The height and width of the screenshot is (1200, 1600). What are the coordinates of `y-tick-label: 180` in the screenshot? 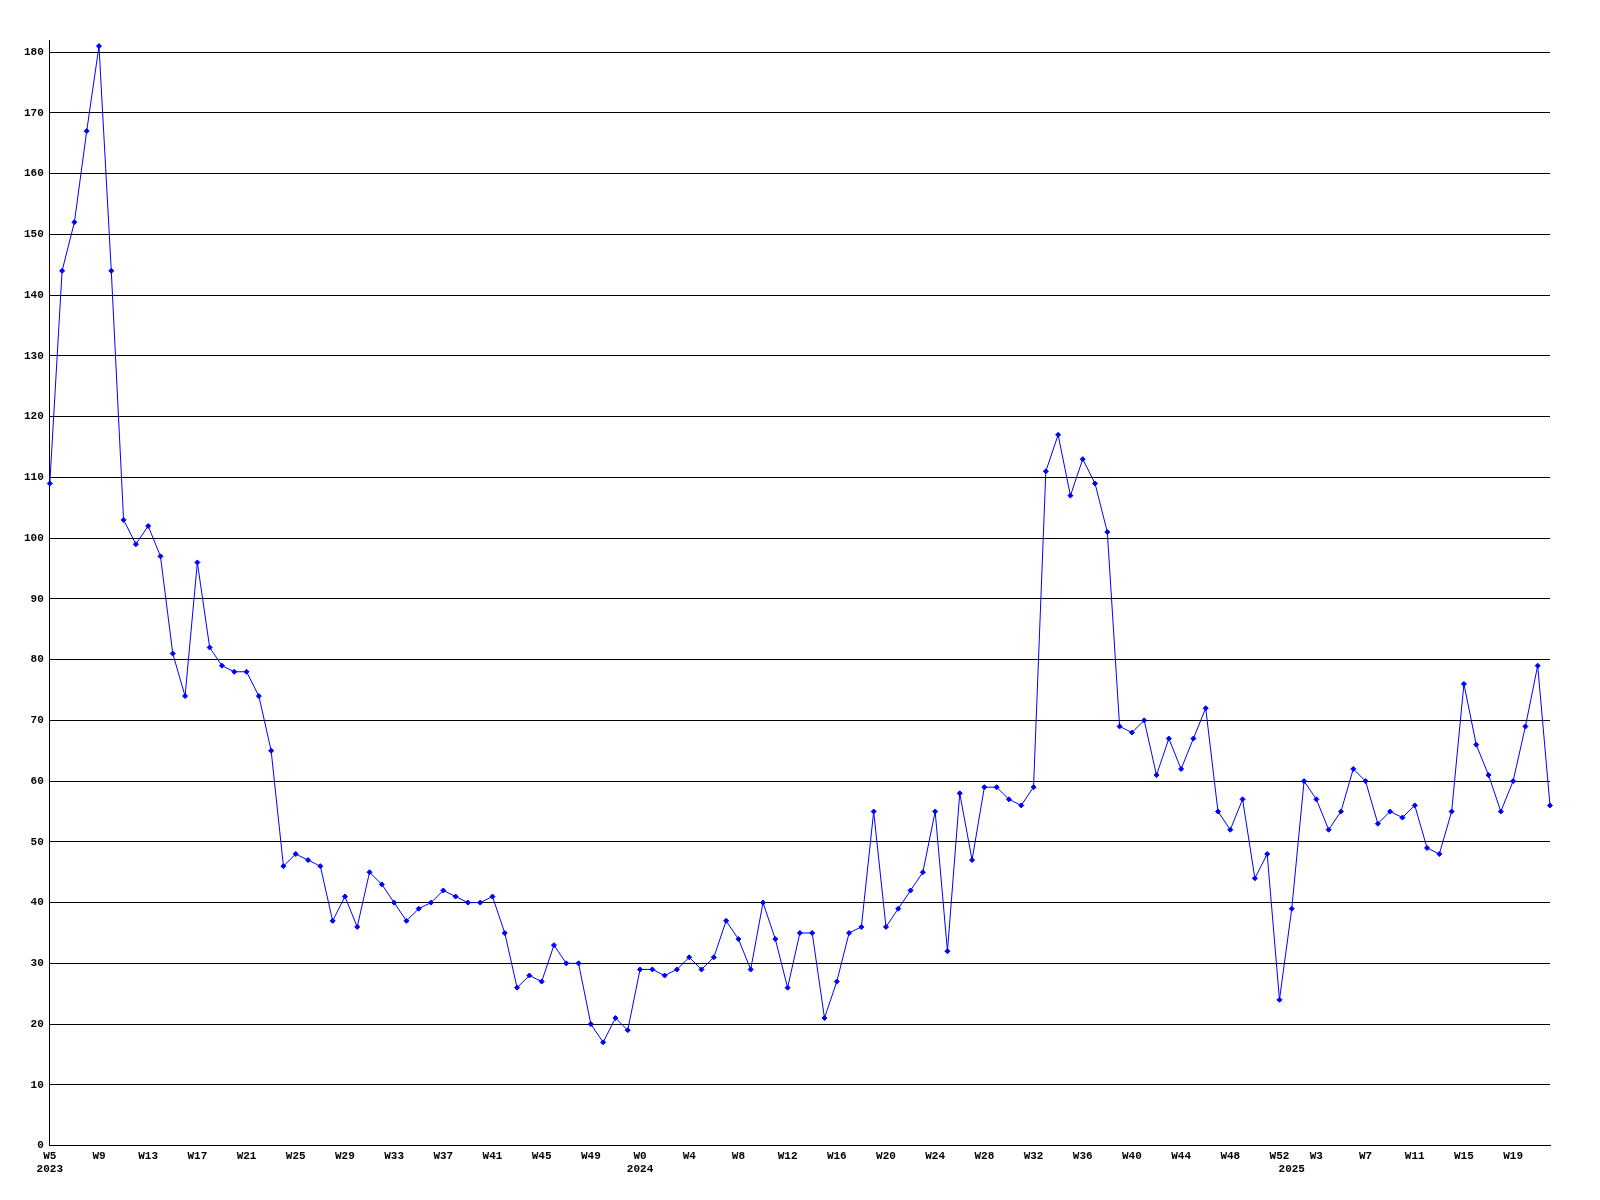 It's located at (33, 51).